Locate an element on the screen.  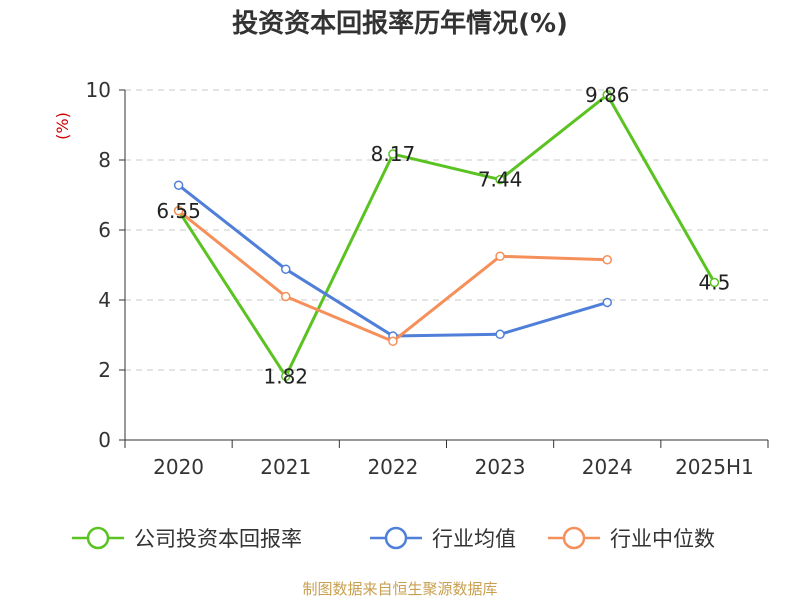
series-0-point-2022 is located at coordinates (393, 154).